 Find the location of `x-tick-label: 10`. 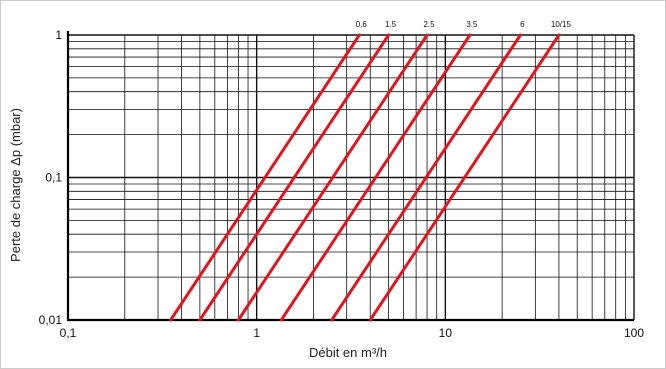

x-tick-label: 10 is located at coordinates (446, 333).